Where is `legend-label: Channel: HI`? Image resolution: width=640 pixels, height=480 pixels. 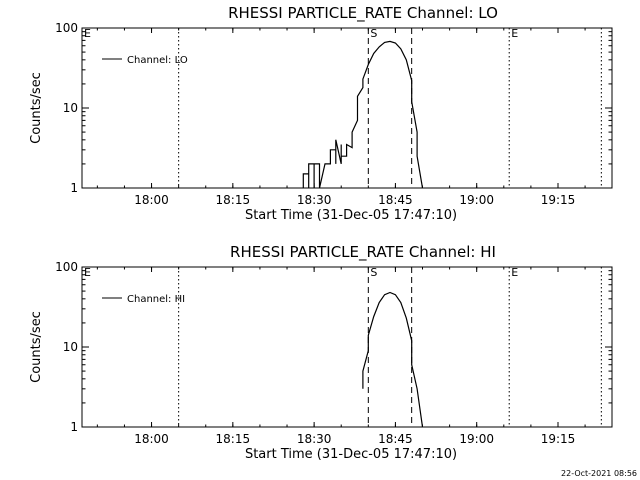
legend-label: Channel: HI is located at coordinates (156, 299).